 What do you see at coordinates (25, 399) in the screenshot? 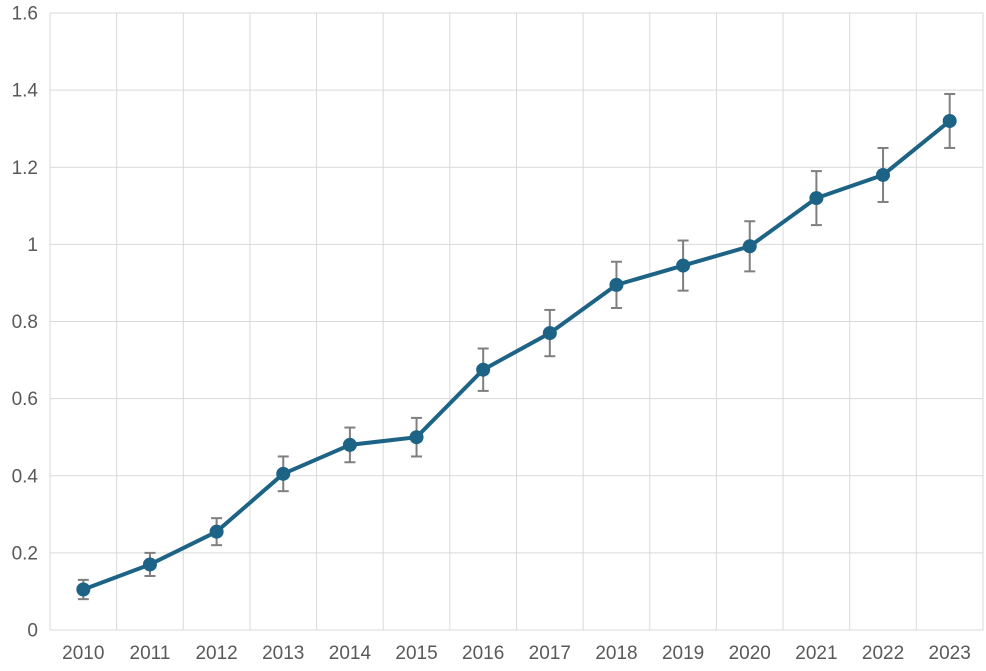
I see `y-axis-tick-label: 0.6` at bounding box center [25, 399].